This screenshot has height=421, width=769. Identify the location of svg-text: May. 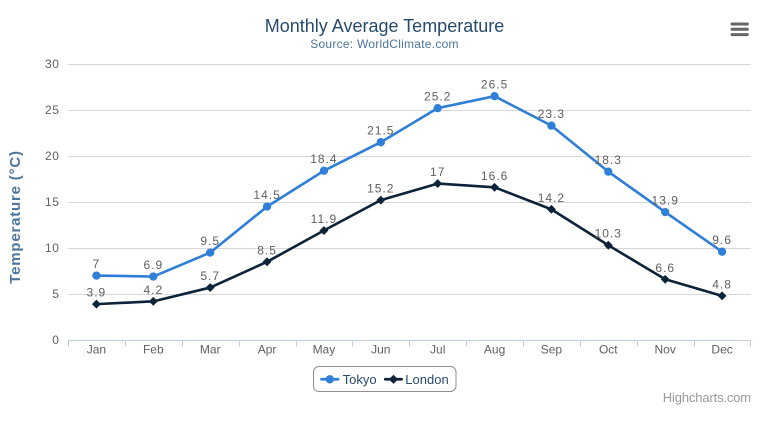
(324, 350).